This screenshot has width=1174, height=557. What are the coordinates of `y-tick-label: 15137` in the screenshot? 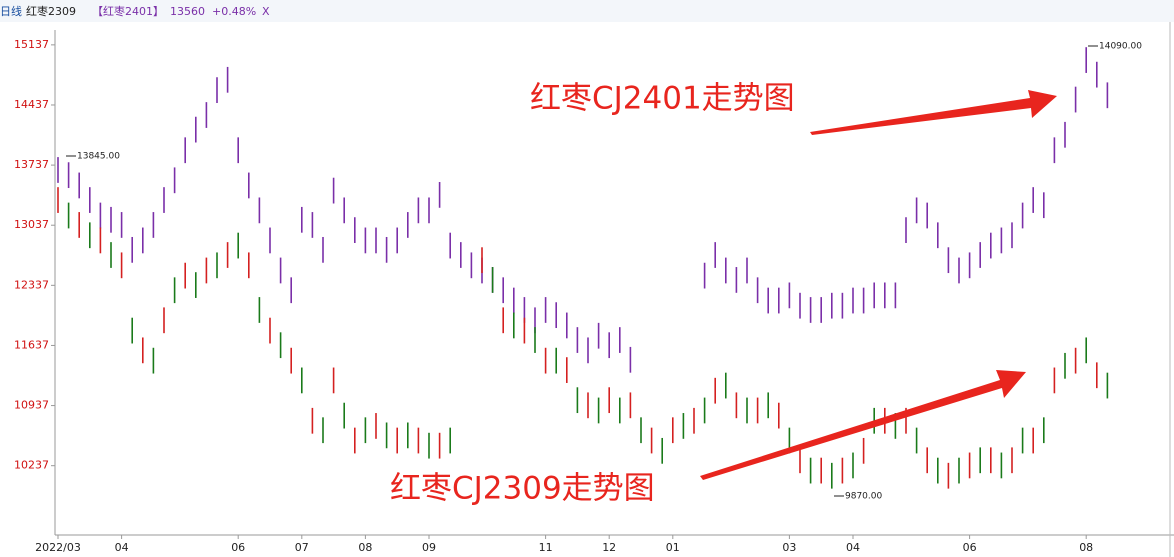 It's located at (31, 44).